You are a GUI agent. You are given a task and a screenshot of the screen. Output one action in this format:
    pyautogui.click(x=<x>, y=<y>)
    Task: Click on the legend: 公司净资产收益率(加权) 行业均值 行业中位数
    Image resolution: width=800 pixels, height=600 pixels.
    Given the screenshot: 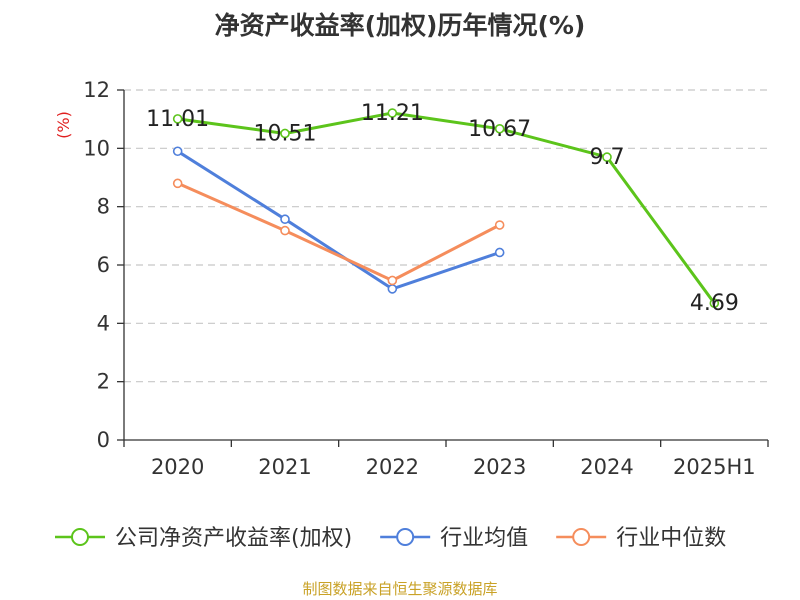 What is the action you would take?
    pyautogui.click(x=390, y=538)
    